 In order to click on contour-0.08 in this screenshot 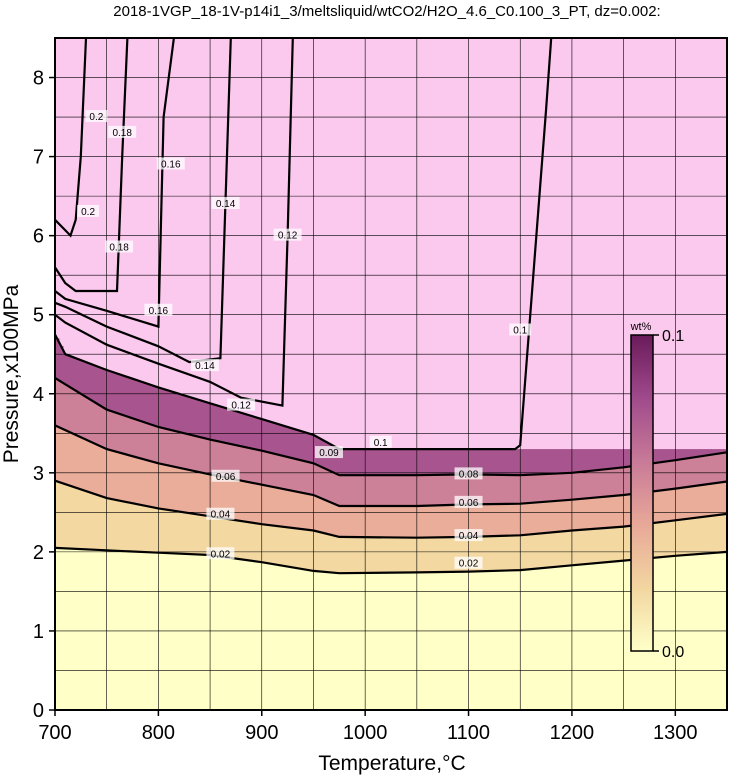, I will do `click(391, 427)`.